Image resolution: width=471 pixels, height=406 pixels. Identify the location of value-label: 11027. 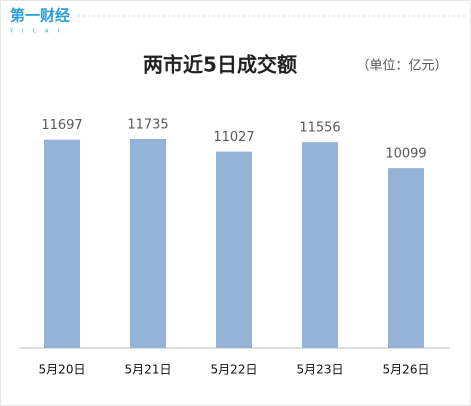
(233, 137).